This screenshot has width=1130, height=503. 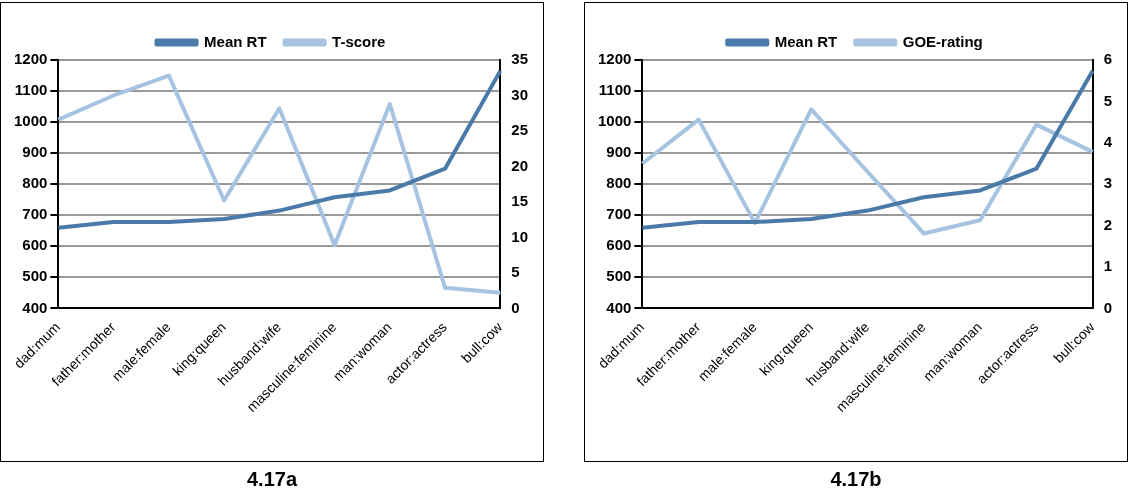 What do you see at coordinates (1107, 183) in the screenshot?
I see `y2-tick-label: 3` at bounding box center [1107, 183].